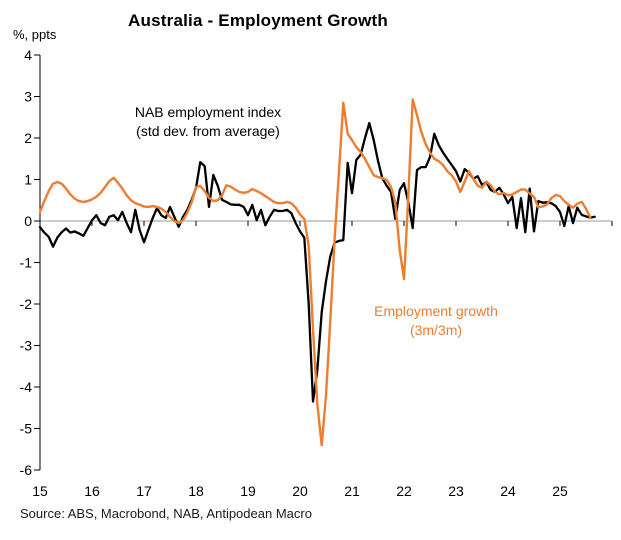 This screenshot has width=621, height=540. What do you see at coordinates (35, 34) in the screenshot?
I see `y-axis-units-label: %, ppts` at bounding box center [35, 34].